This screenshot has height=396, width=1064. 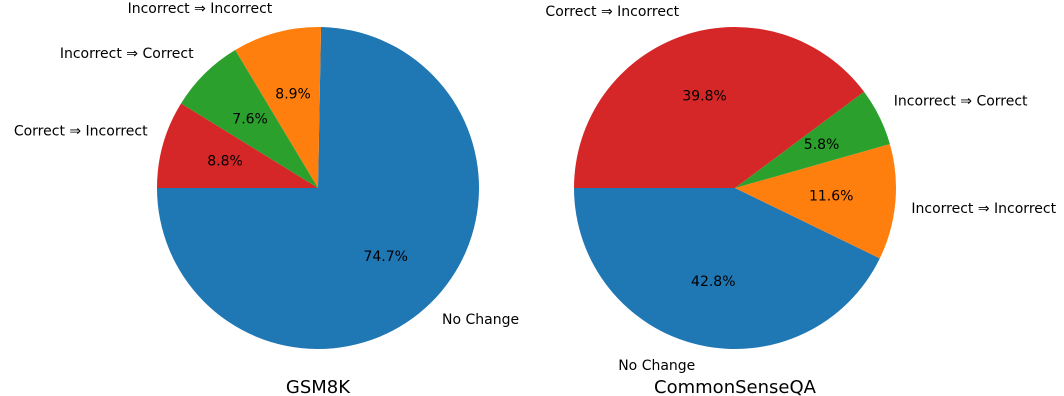 What do you see at coordinates (961, 102) in the screenshot?
I see `commonsenseqa-slice-label-incorrect-to-correct: Incorrect ⇒ Correct` at bounding box center [961, 102].